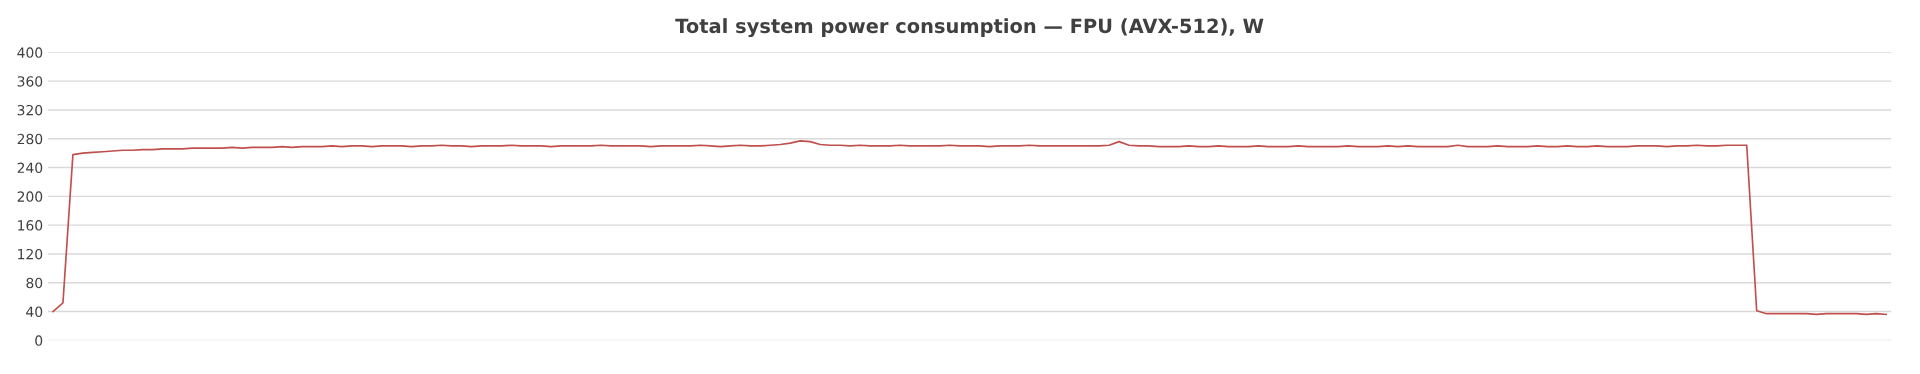  Describe the element at coordinates (30, 110) in the screenshot. I see `y-tick-label: 320` at that location.